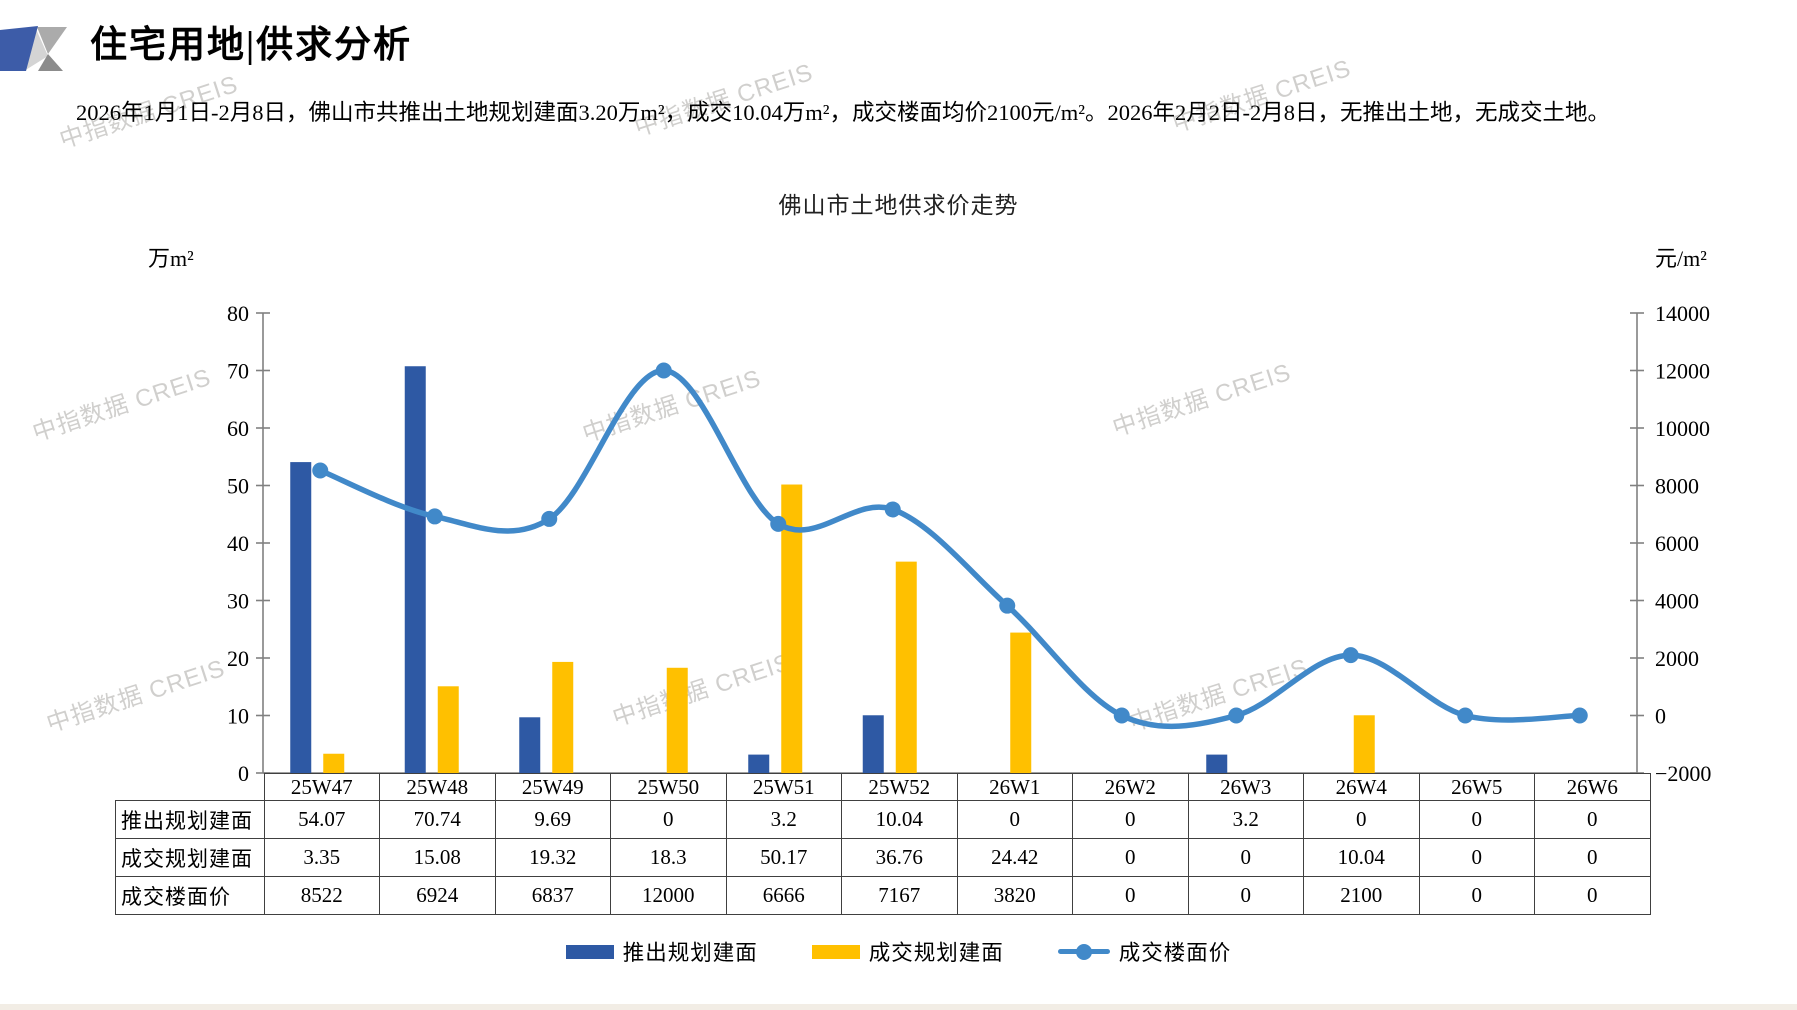 This screenshot has width=1797, height=1010. What do you see at coordinates (33, 48) in the screenshot?
I see `logo-icon` at bounding box center [33, 48].